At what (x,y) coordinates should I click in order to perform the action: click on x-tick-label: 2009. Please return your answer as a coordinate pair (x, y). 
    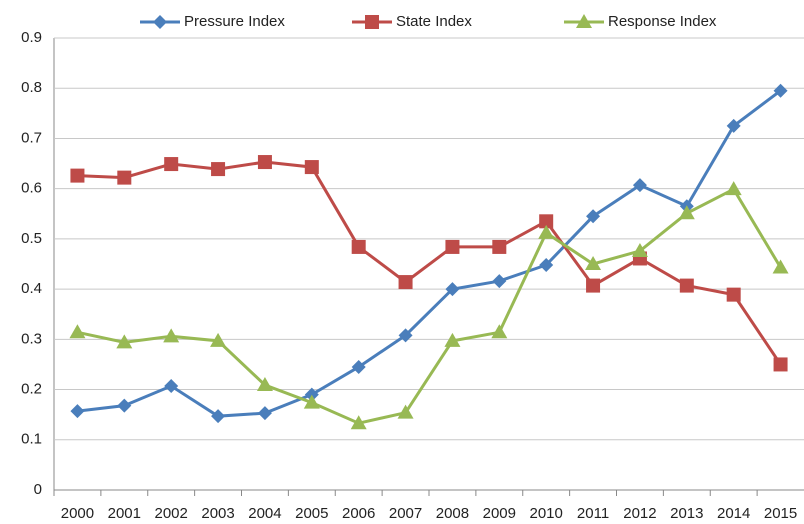
    Looking at the image, I should click on (499, 513).